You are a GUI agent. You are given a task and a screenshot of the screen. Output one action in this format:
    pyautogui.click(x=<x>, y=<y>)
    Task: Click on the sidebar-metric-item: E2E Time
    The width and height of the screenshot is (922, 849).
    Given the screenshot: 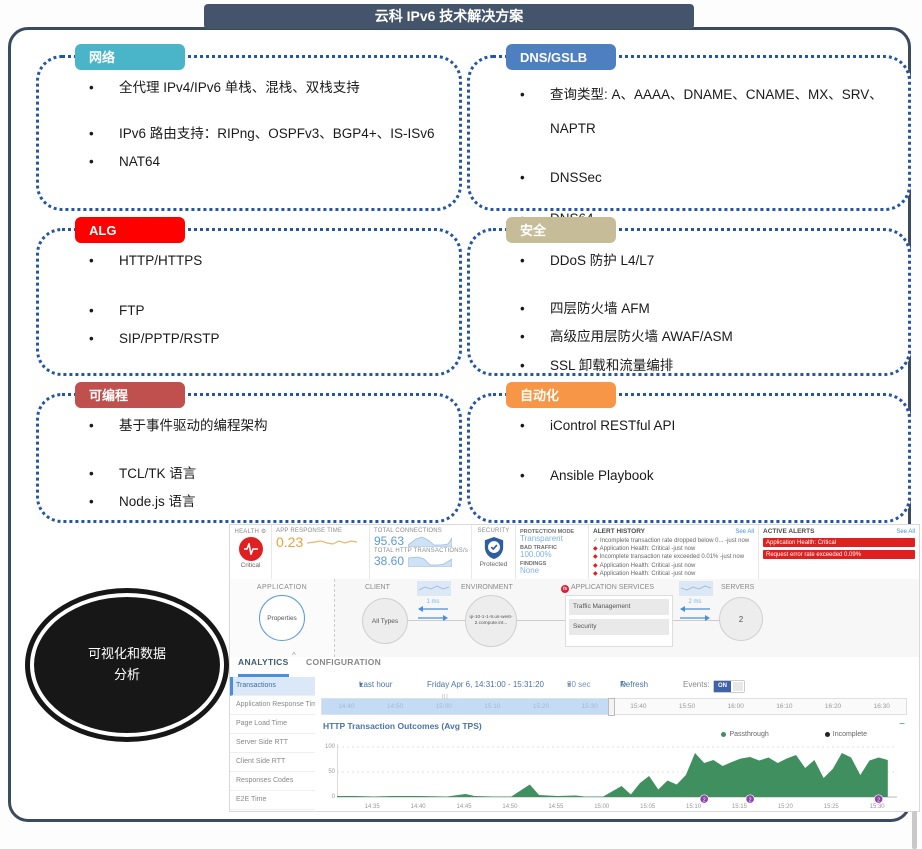 What is the action you would take?
    pyautogui.click(x=272, y=800)
    